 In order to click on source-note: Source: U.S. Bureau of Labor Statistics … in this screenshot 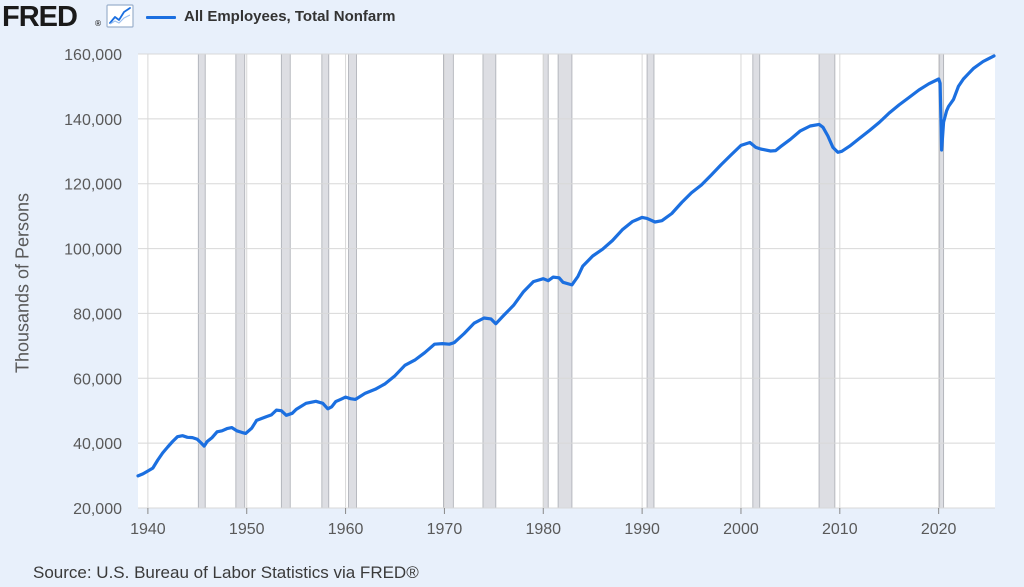, I will do `click(226, 572)`.